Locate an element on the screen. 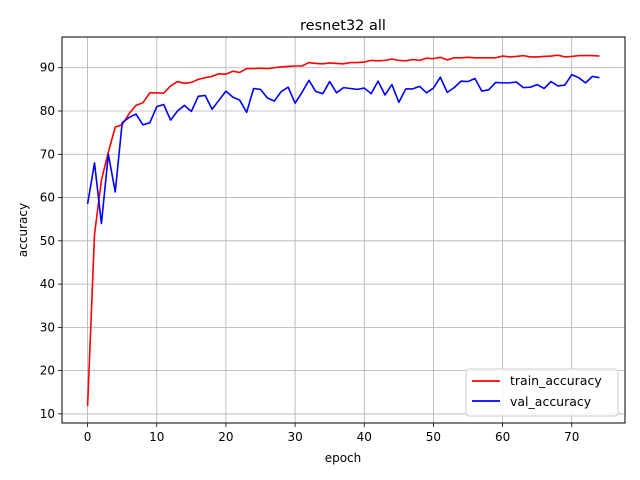 Image resolution: width=640 pixels, height=480 pixels. x-tick-label: 30 is located at coordinates (294, 437).